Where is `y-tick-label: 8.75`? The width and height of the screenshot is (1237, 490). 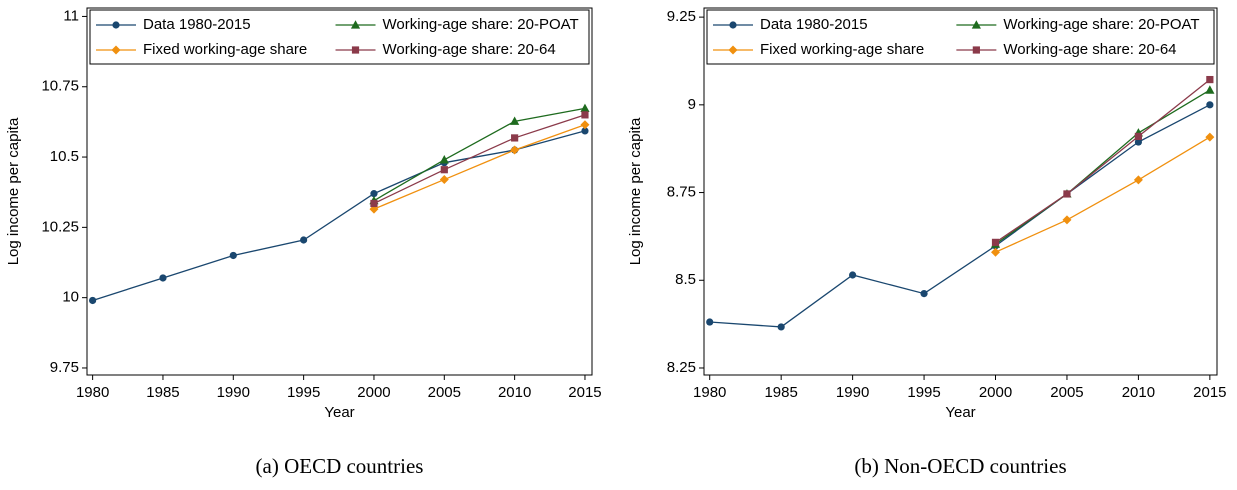
y-tick-label: 8.75 is located at coordinates (681, 192).